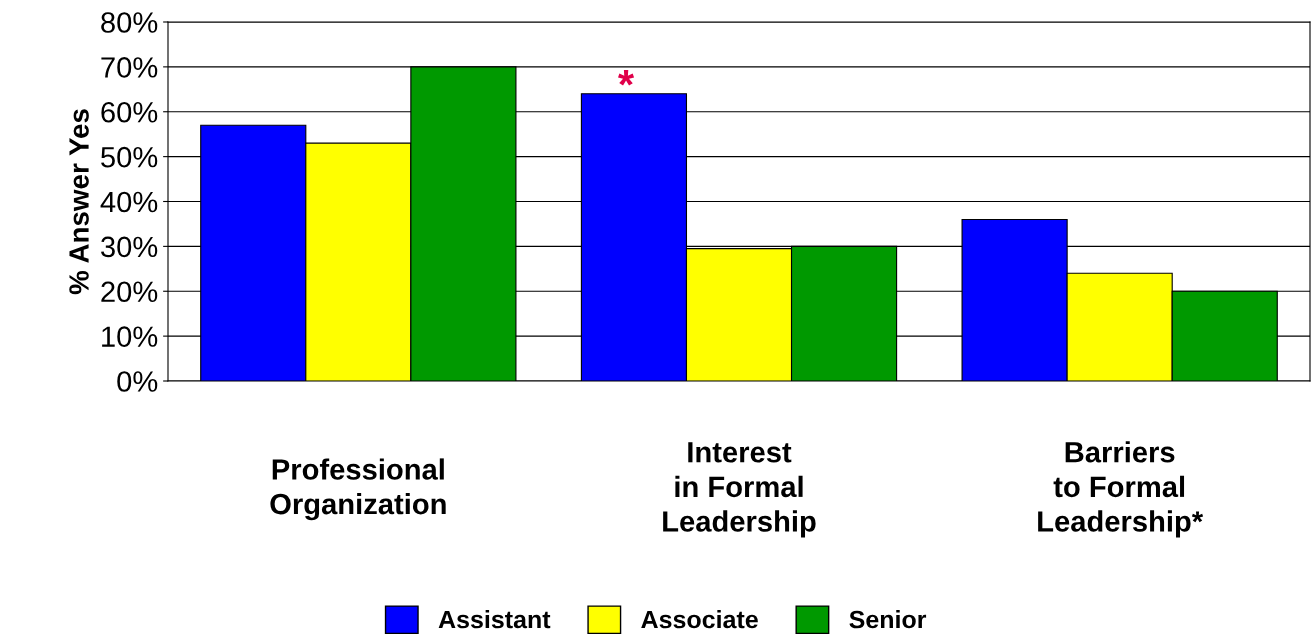  What do you see at coordinates (1121, 489) in the screenshot?
I see `x-tick-label: Barriers to Formal Leadership*` at bounding box center [1121, 489].